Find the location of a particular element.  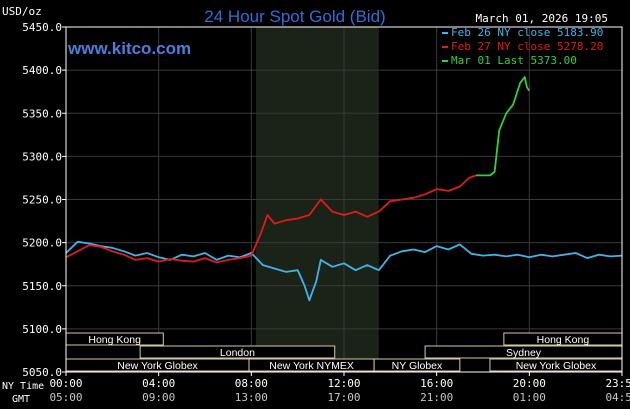

legend-entry: Feb 27 NY close 5278.20 is located at coordinates (527, 46).